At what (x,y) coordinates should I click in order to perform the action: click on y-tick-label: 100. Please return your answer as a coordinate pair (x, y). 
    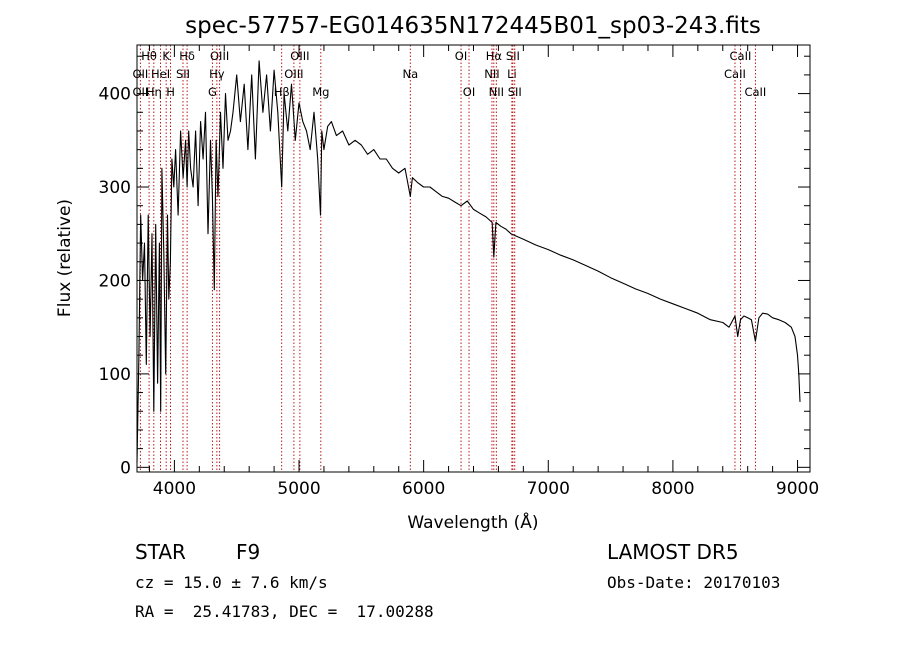
    Looking at the image, I should click on (115, 375).